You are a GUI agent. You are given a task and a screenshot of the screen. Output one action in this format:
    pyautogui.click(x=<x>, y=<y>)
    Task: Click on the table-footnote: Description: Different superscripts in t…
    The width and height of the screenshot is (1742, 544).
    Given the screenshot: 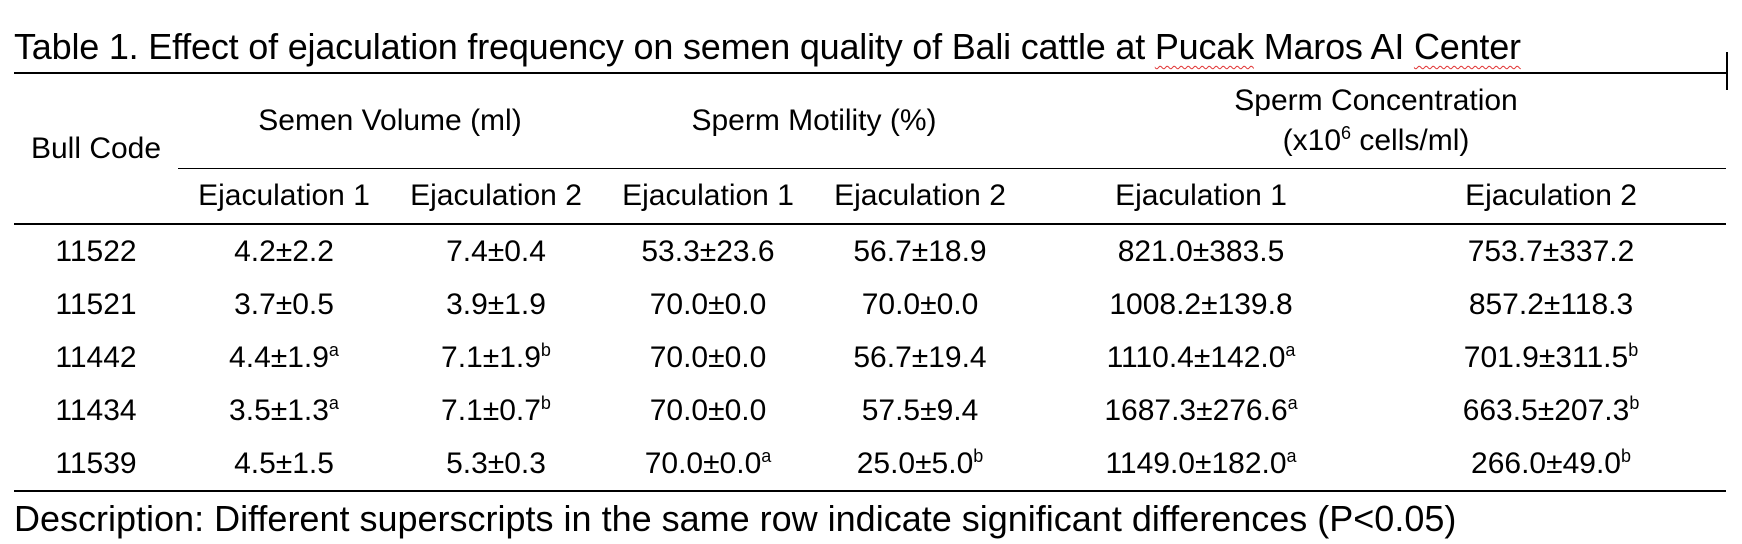 What is the action you would take?
    pyautogui.click(x=735, y=518)
    